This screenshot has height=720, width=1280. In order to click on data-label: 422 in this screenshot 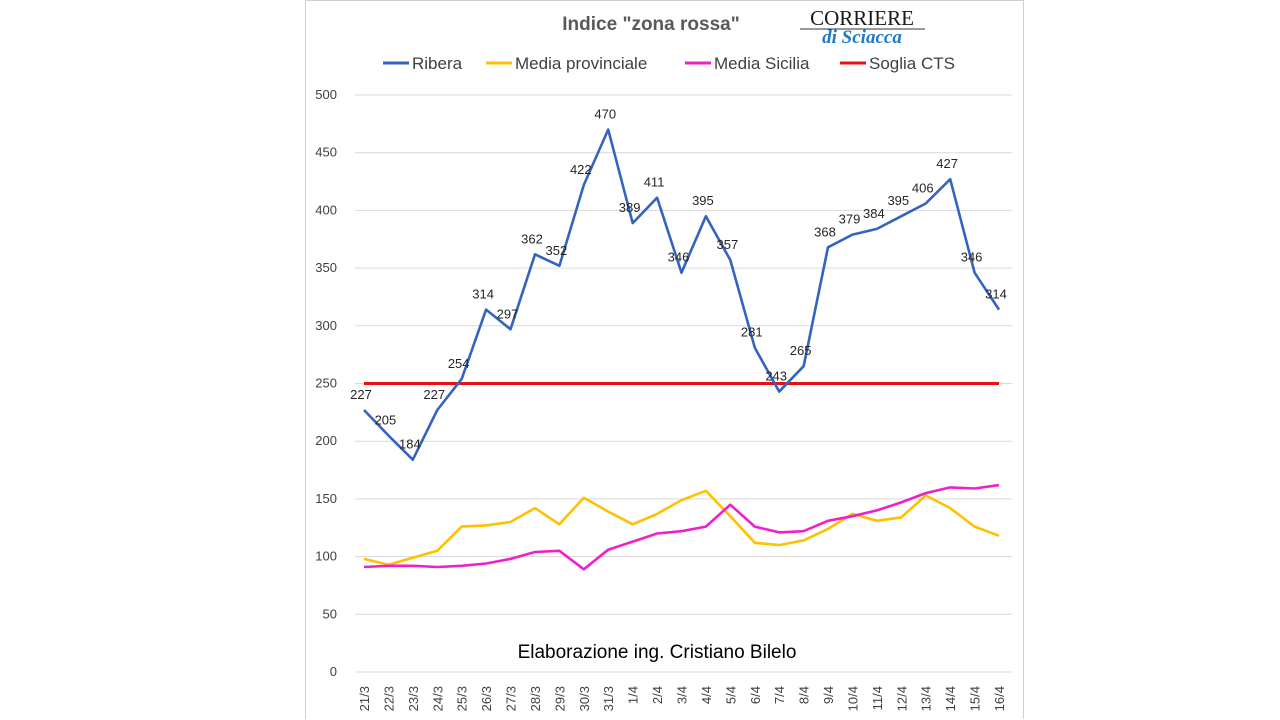, I will do `click(581, 169)`.